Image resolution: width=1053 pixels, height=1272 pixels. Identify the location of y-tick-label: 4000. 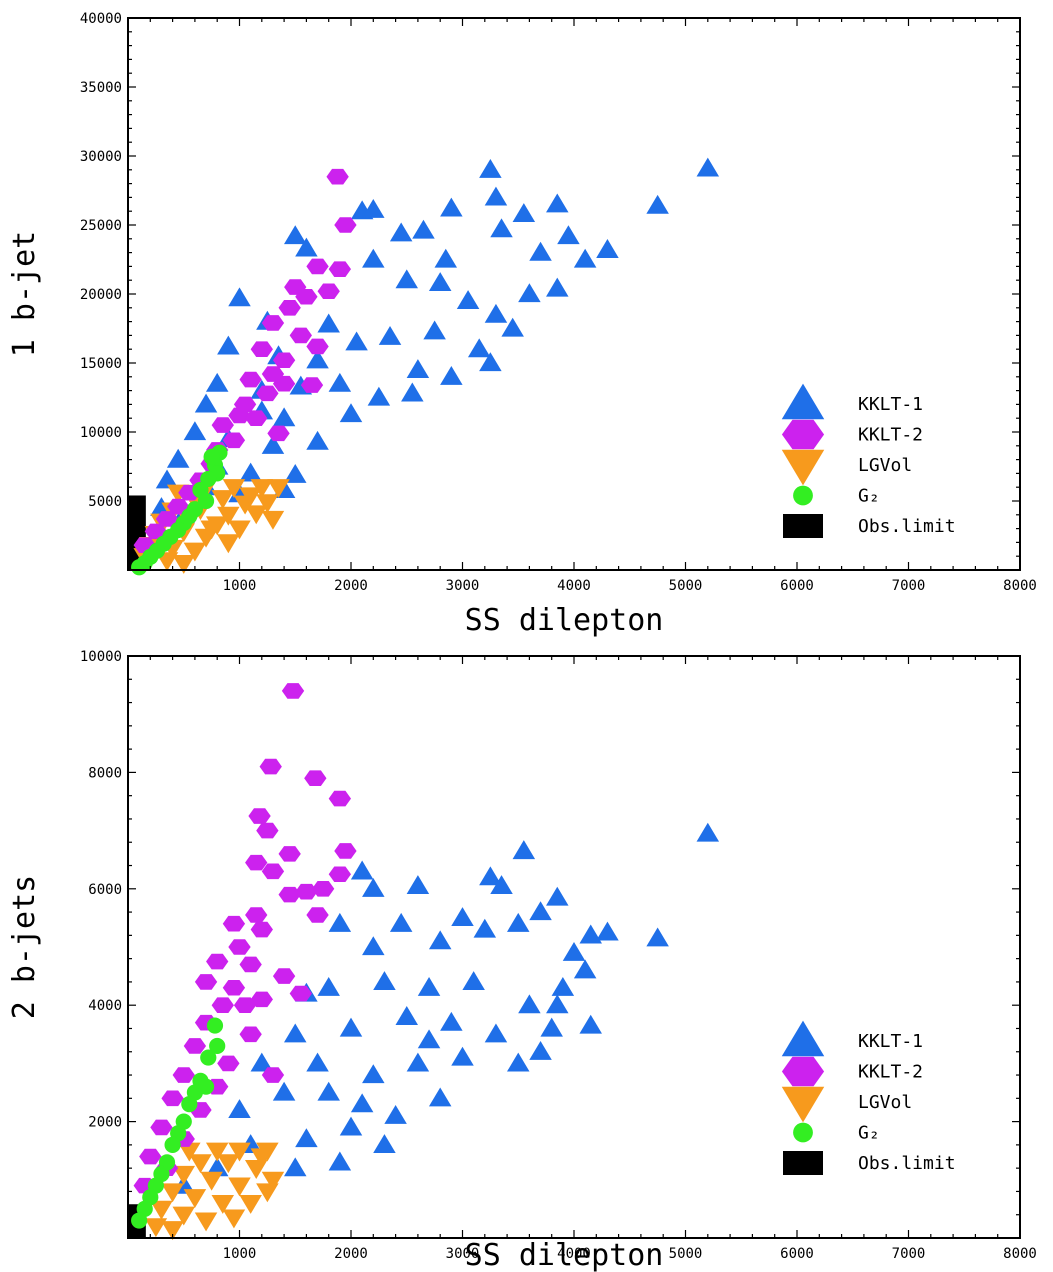
(105, 1006).